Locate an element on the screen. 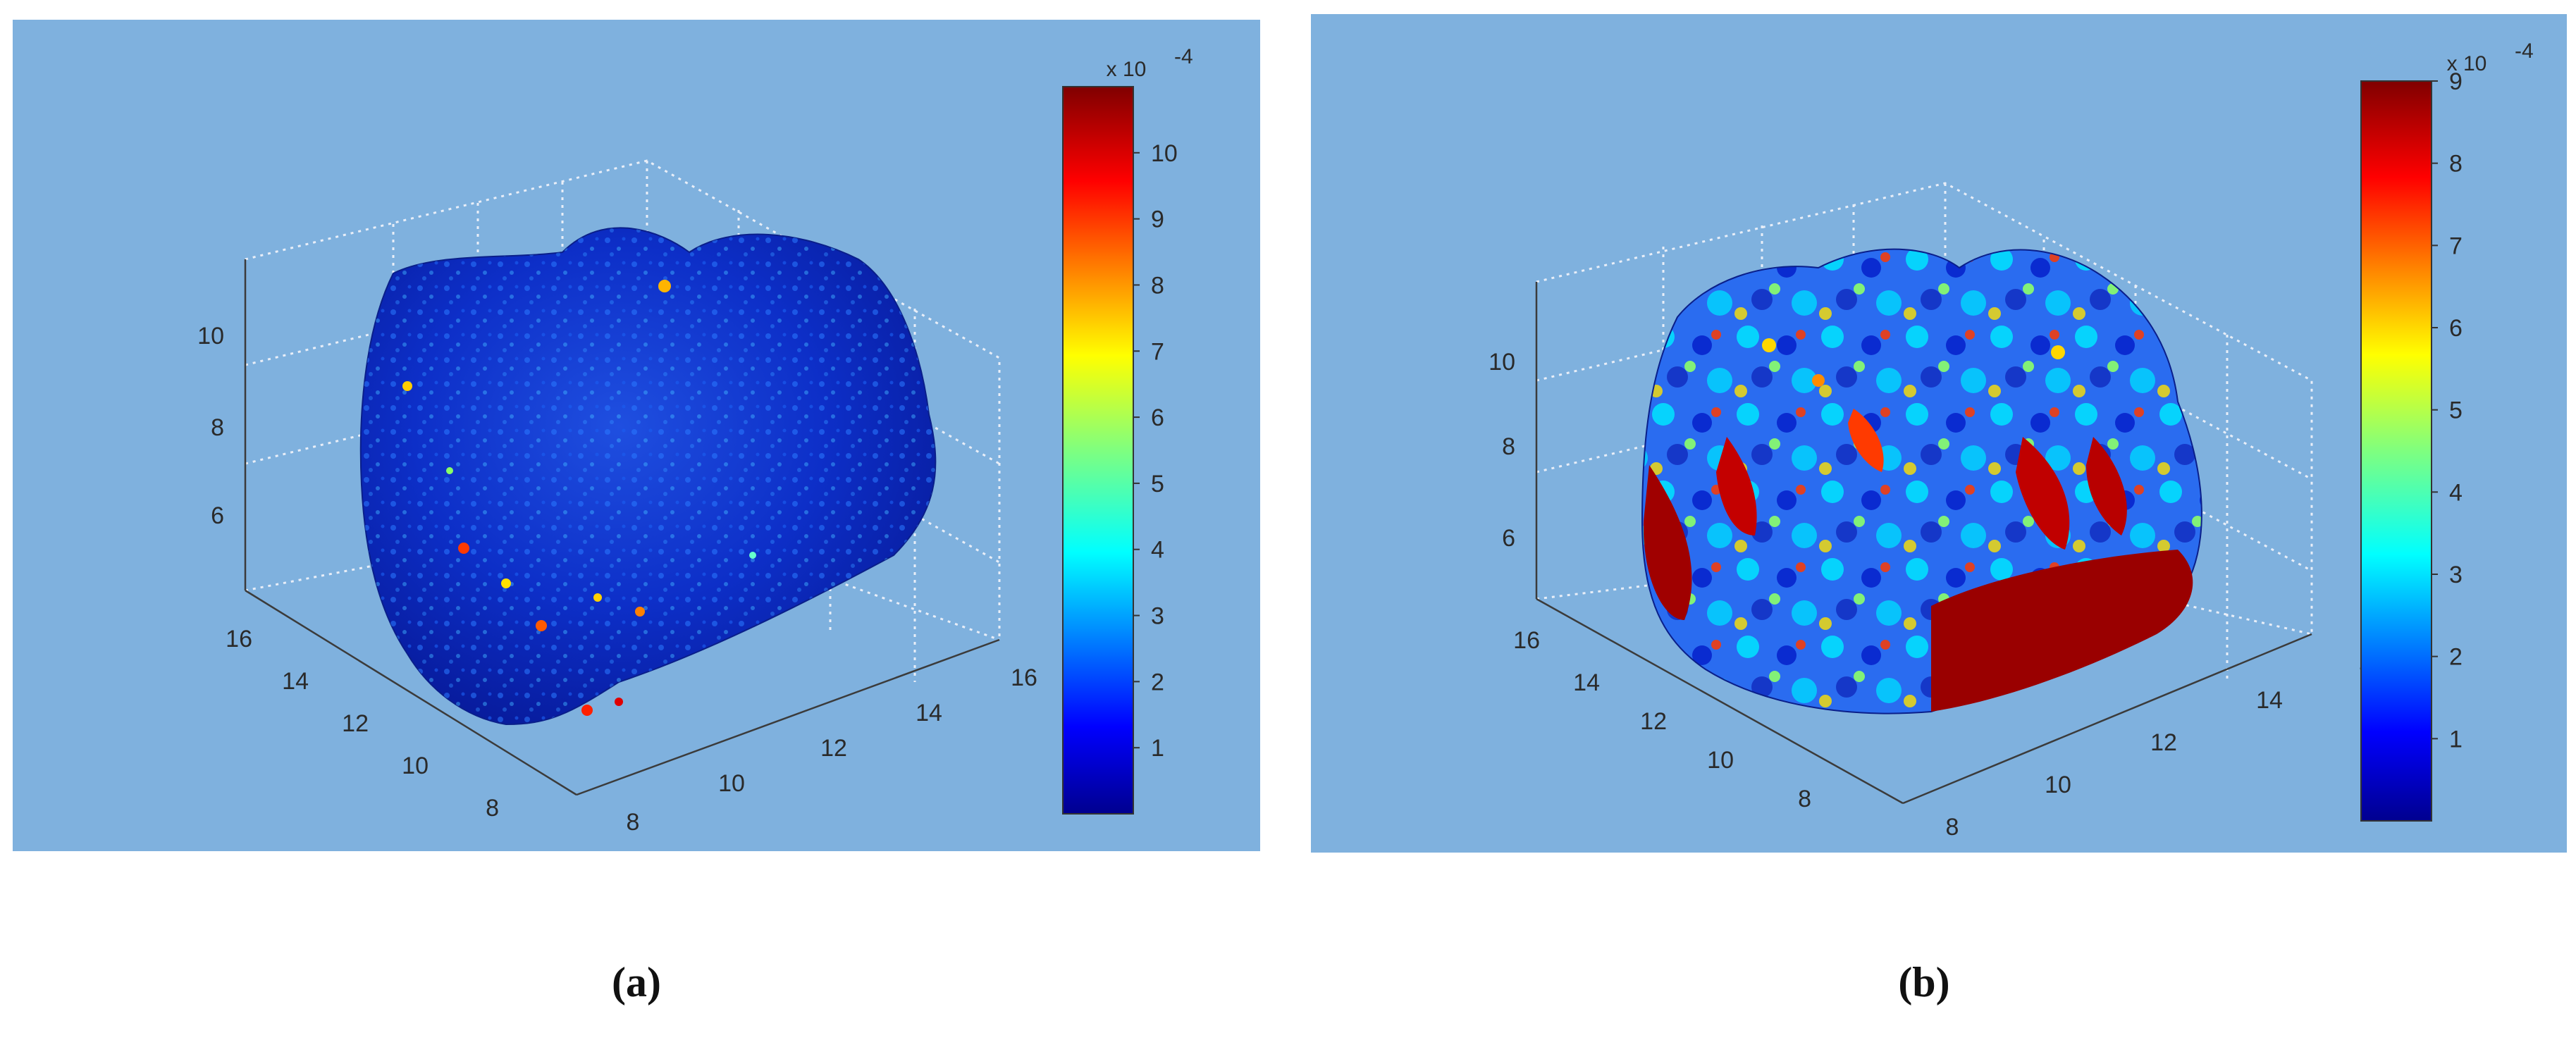 The width and height of the screenshot is (2576, 1040). colorbar-b-ticks: 1 2 3 4 5 6 7 8 9 is located at coordinates (2447, 410).